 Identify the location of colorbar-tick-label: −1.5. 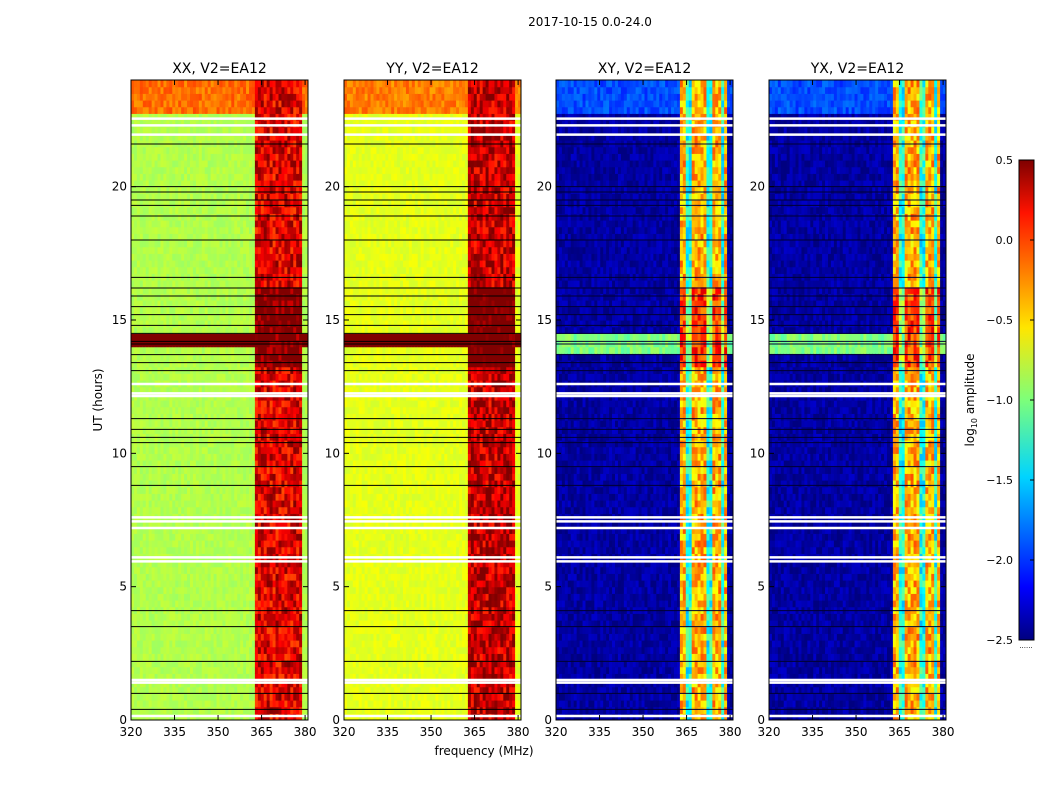
(999, 480).